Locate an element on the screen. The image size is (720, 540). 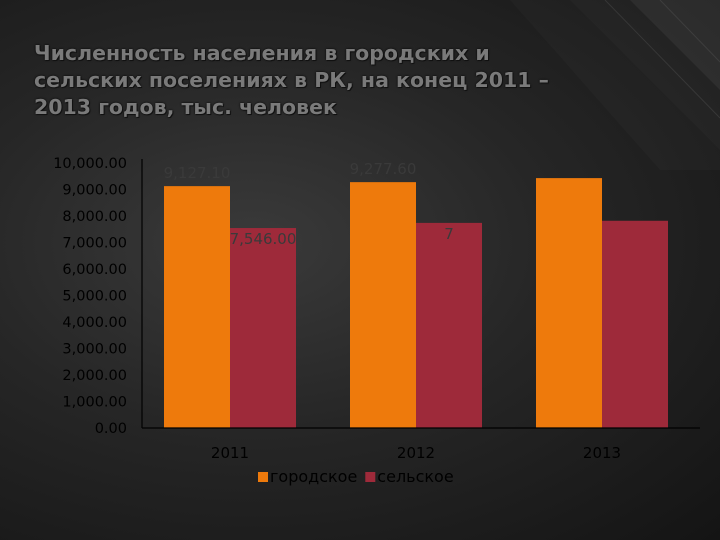
y-tick-label: 3,000.00 is located at coordinates (94, 350).